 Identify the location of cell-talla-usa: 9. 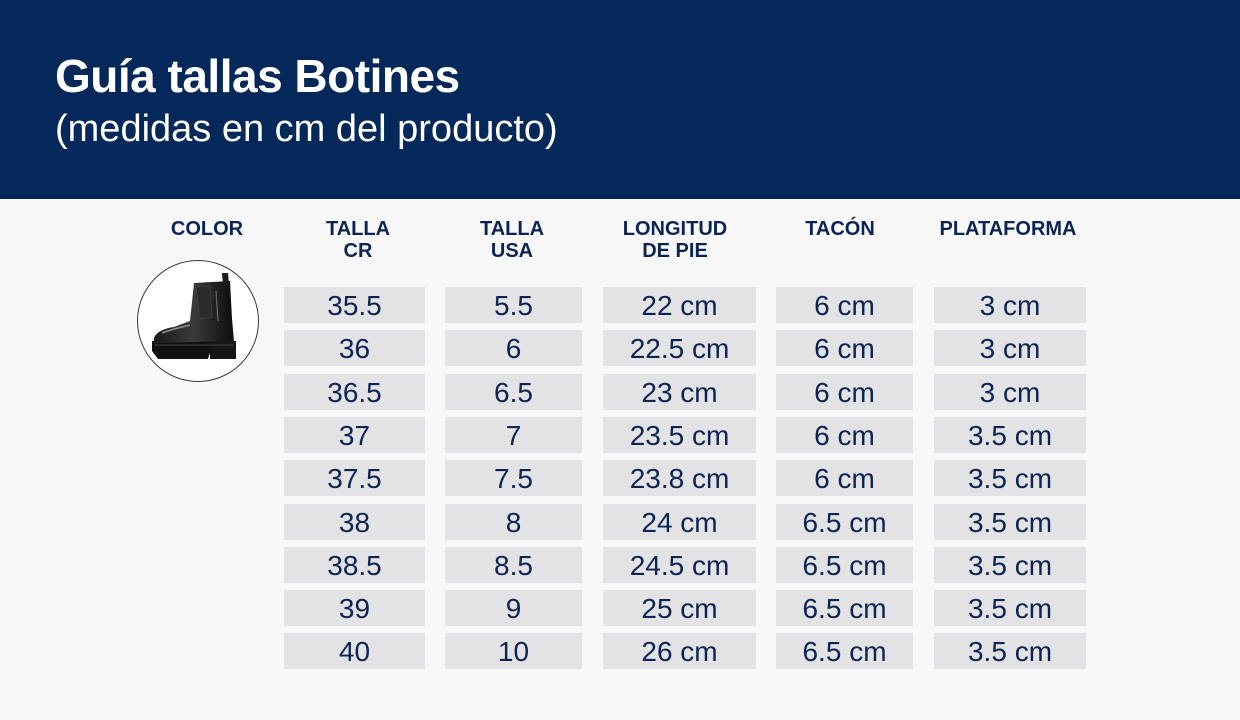
(513, 608).